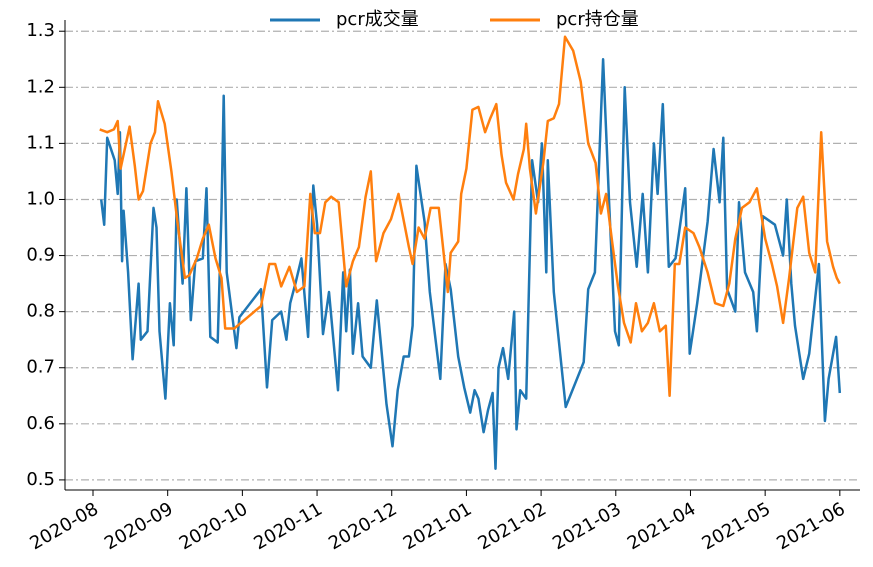 The image size is (873, 567). Describe the element at coordinates (139, 526) in the screenshot. I see `x-tick-label: 2020-09` at that location.